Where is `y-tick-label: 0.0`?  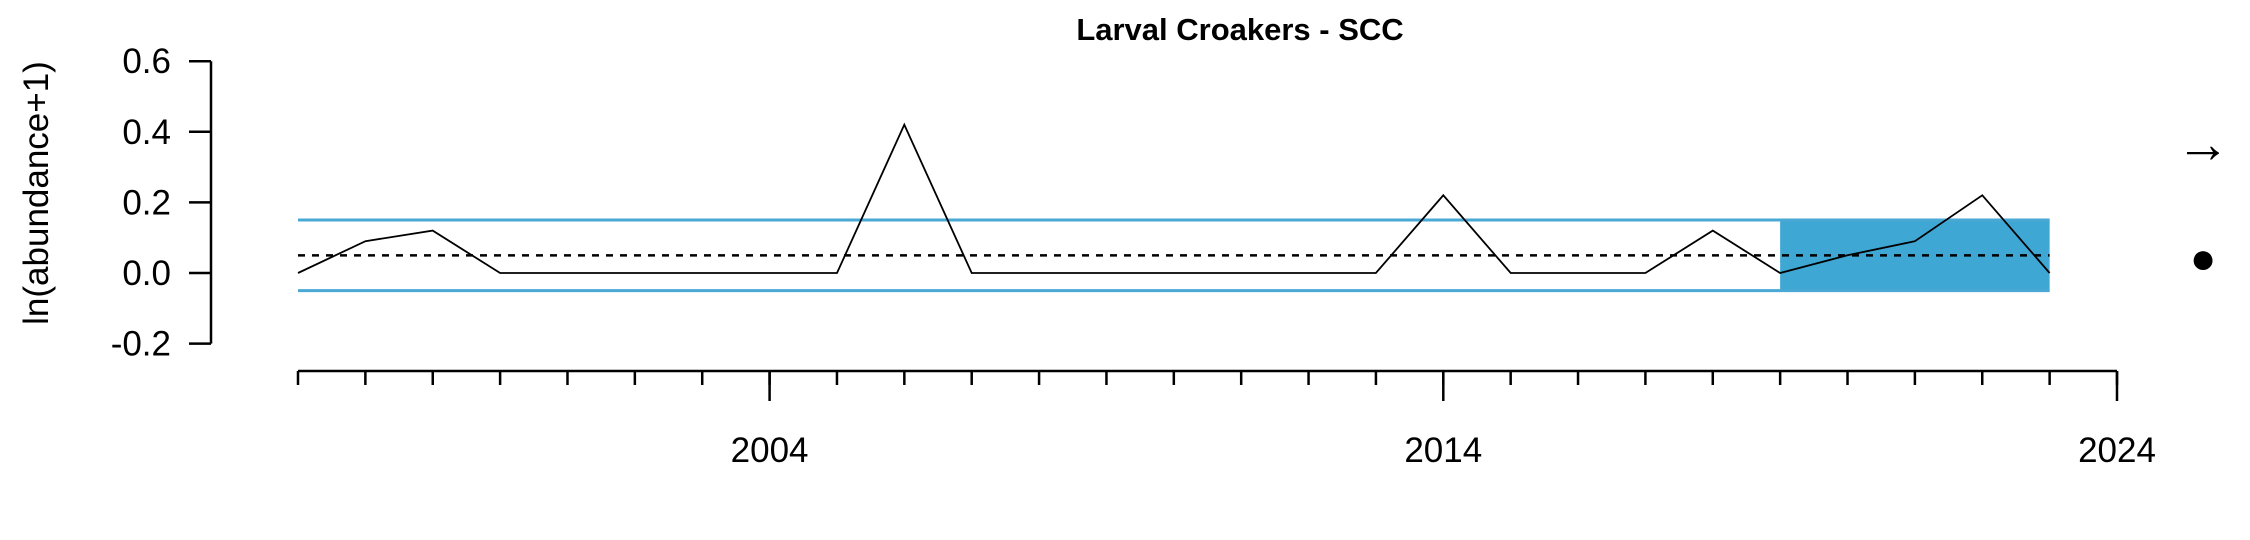 y-tick-label: 0.0 is located at coordinates (146, 273).